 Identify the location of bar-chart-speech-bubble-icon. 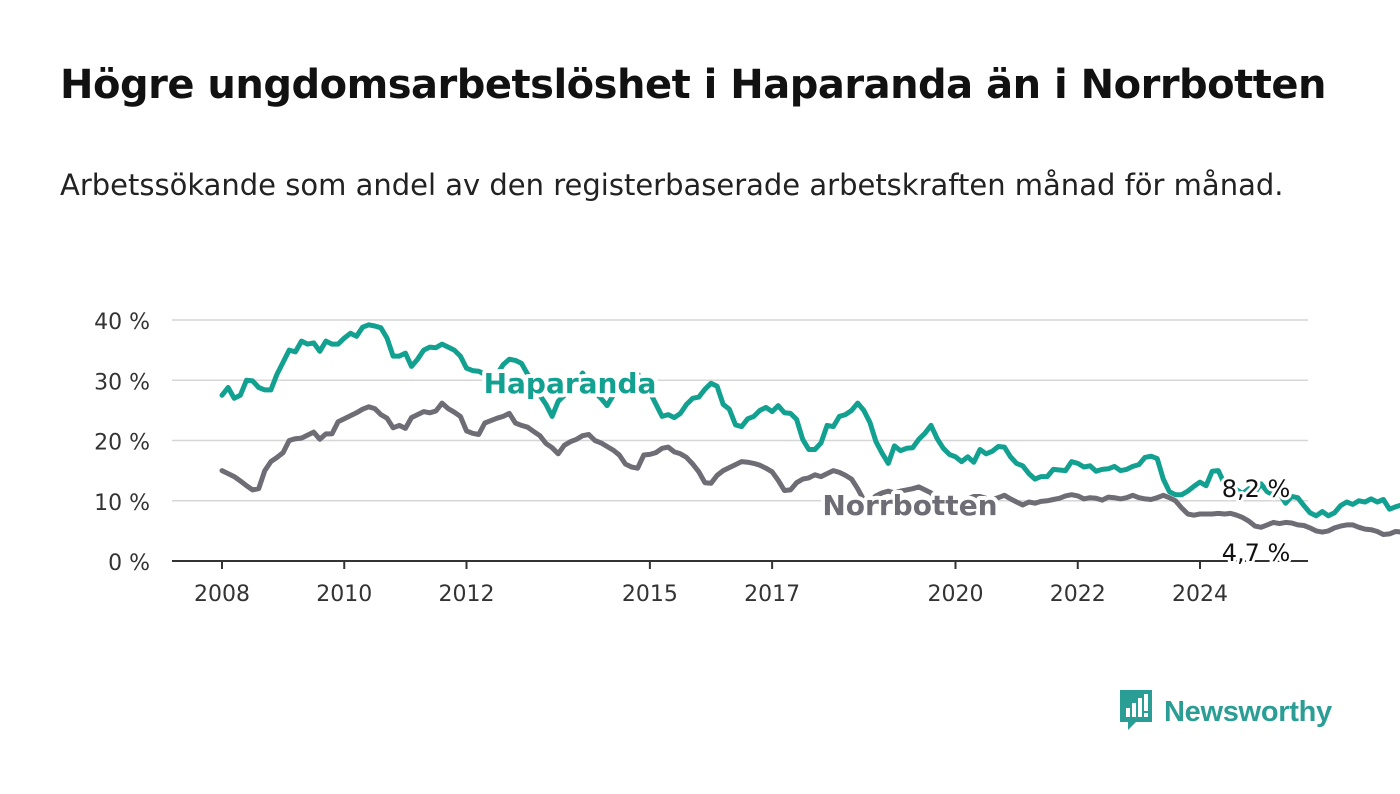
(1136, 712).